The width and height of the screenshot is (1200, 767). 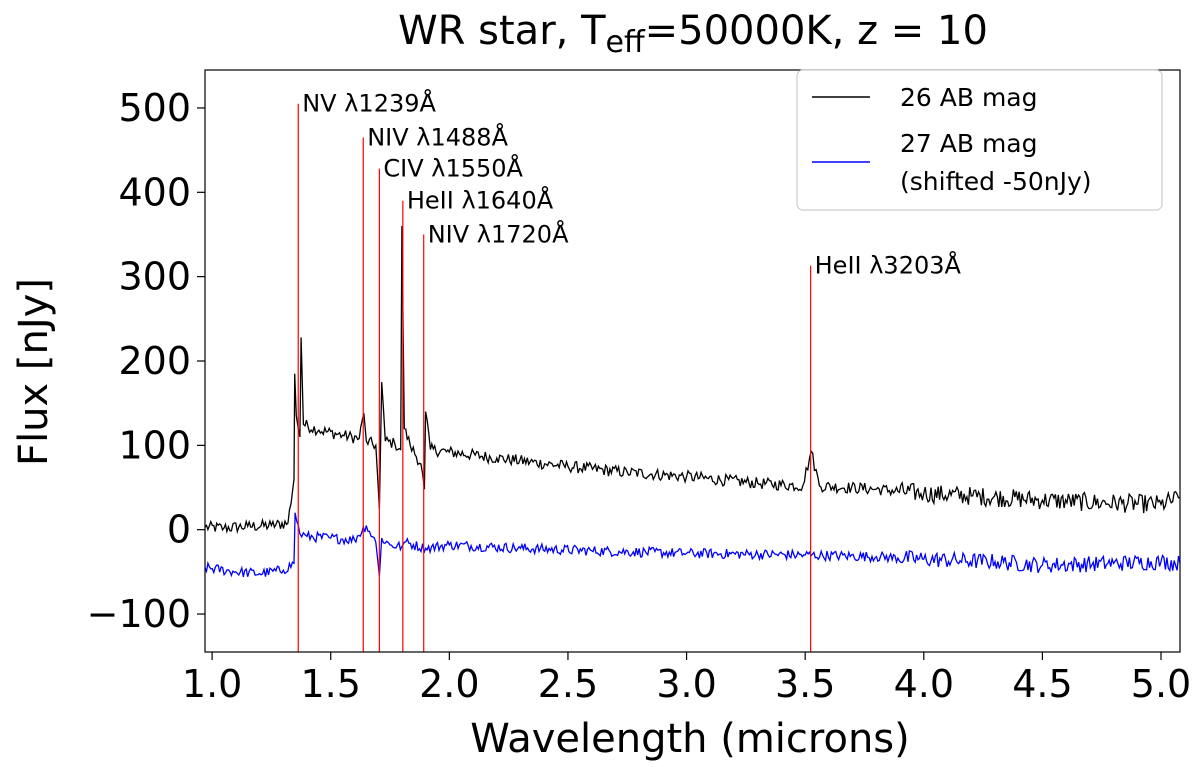 What do you see at coordinates (369, 103) in the screenshot?
I see `emission-line-label: NV λ1239Å` at bounding box center [369, 103].